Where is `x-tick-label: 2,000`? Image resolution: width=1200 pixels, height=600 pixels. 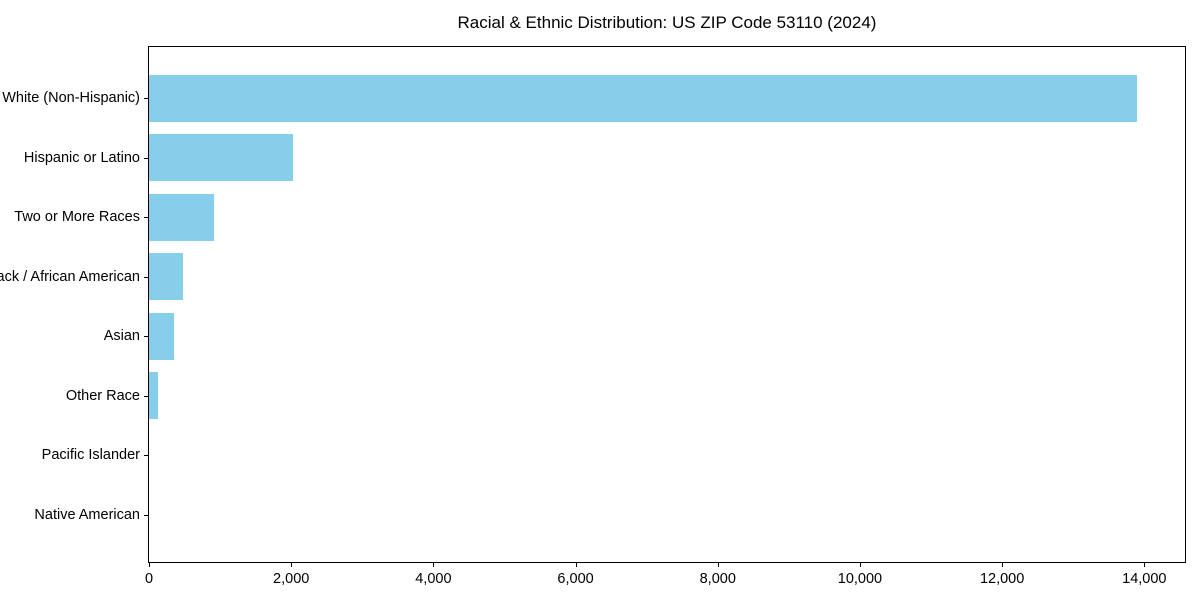
x-tick-label: 2,000 is located at coordinates (291, 579).